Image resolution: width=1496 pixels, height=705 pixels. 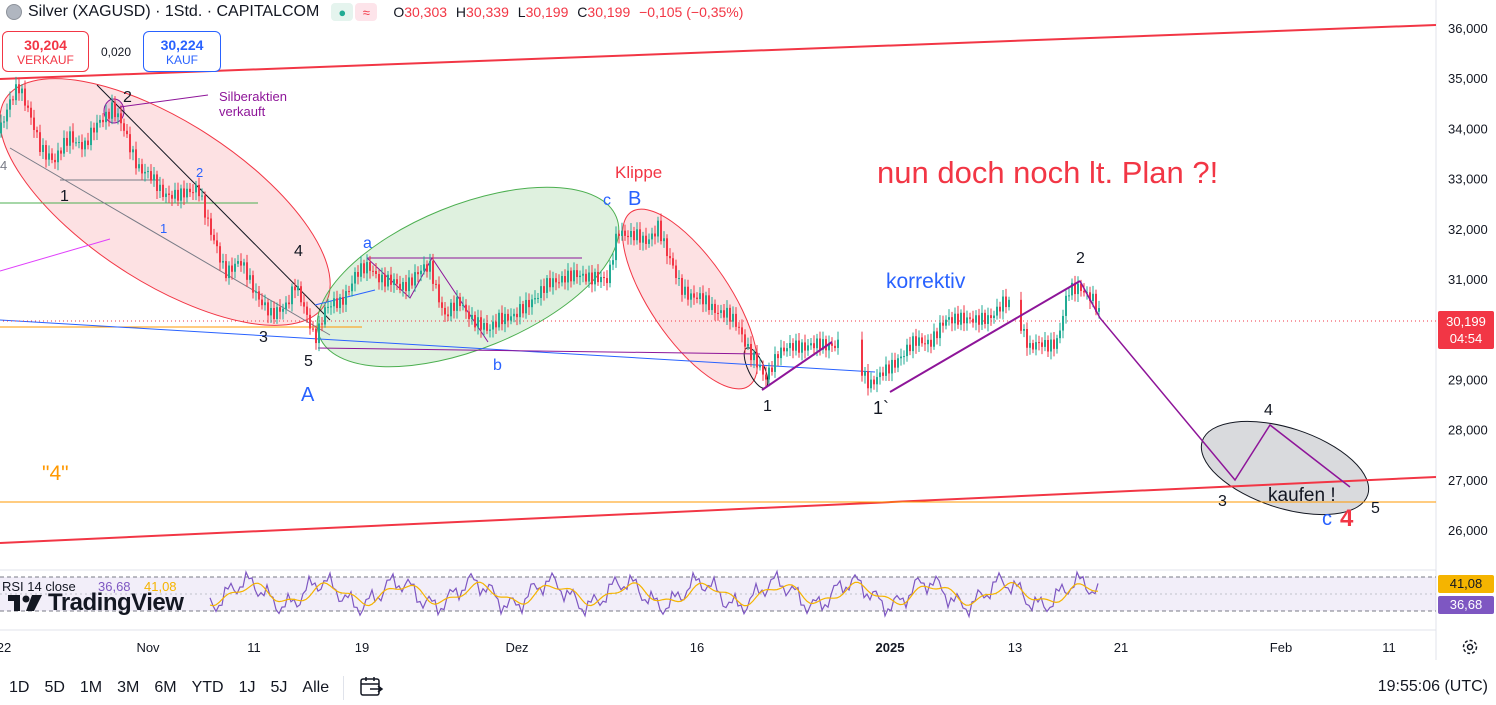 What do you see at coordinates (95, 602) in the screenshot?
I see `tradingview-logo: TradingView` at bounding box center [95, 602].